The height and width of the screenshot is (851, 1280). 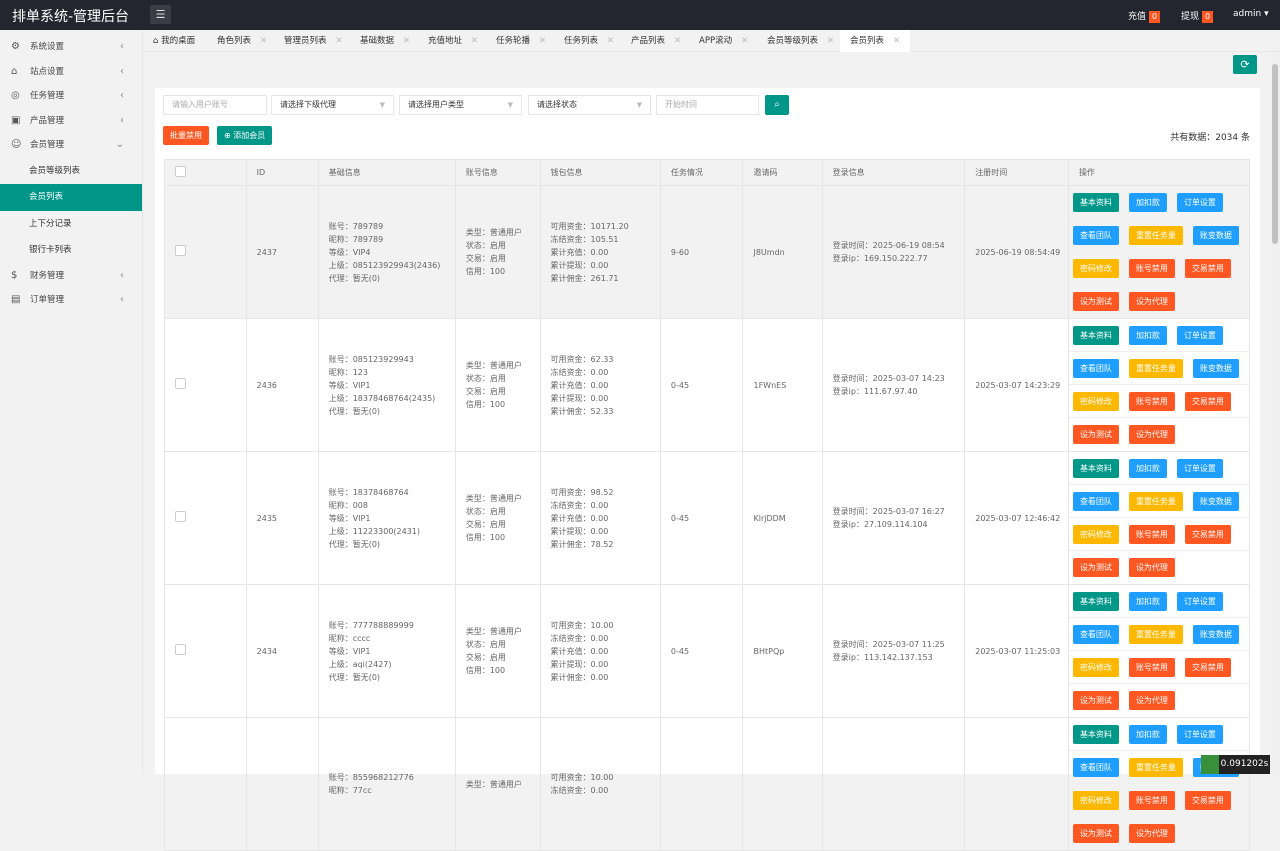 I want to click on select-all-checkbox, so click(x=180, y=171).